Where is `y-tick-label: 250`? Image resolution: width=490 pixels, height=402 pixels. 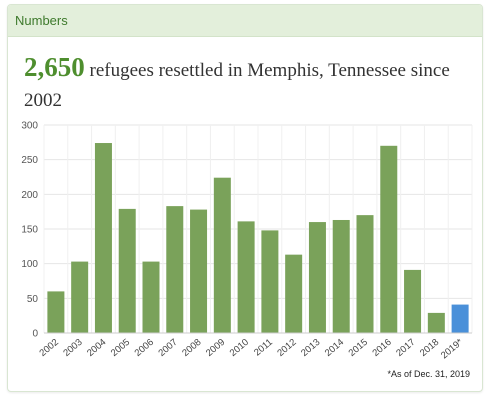
y-tick-label: 250 is located at coordinates (29, 160).